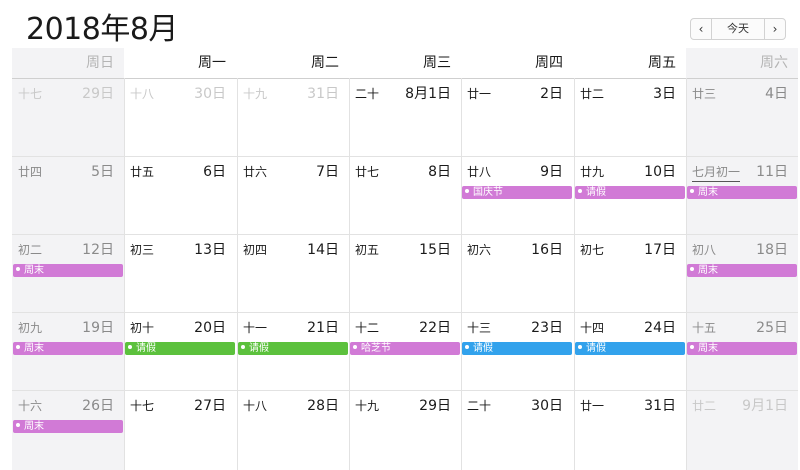 This screenshot has height=470, width=800. I want to click on day-cell: 七月初一 11日 周末, so click(742, 195).